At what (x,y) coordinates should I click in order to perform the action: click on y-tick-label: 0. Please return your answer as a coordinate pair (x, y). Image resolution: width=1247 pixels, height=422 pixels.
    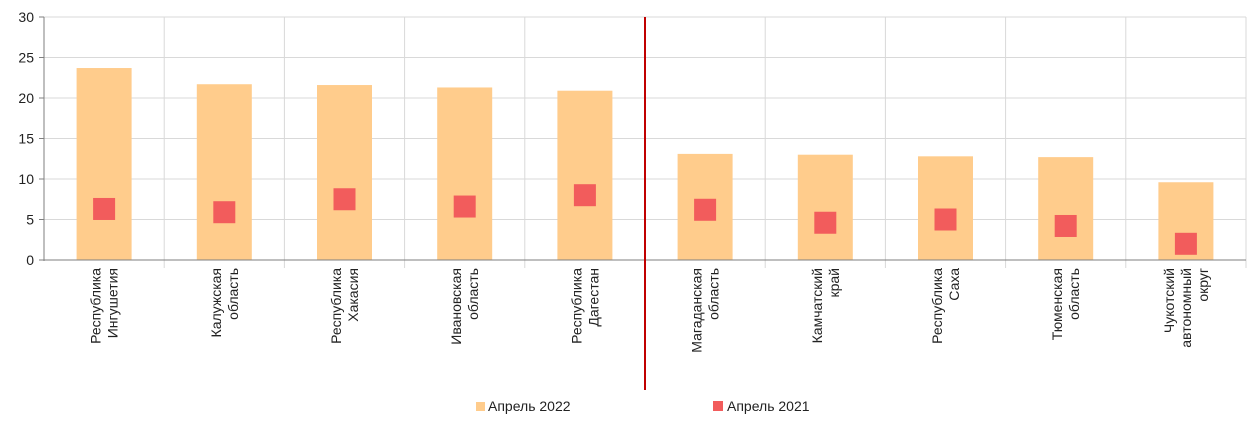
    Looking at the image, I should click on (30, 260).